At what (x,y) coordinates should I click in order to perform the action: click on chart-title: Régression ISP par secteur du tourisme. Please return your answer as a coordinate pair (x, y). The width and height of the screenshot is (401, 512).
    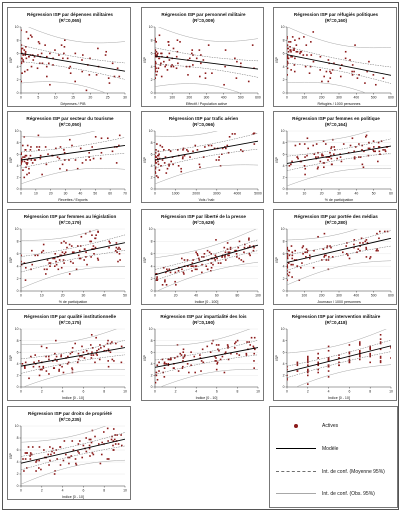
    Looking at the image, I should click on (70, 118).